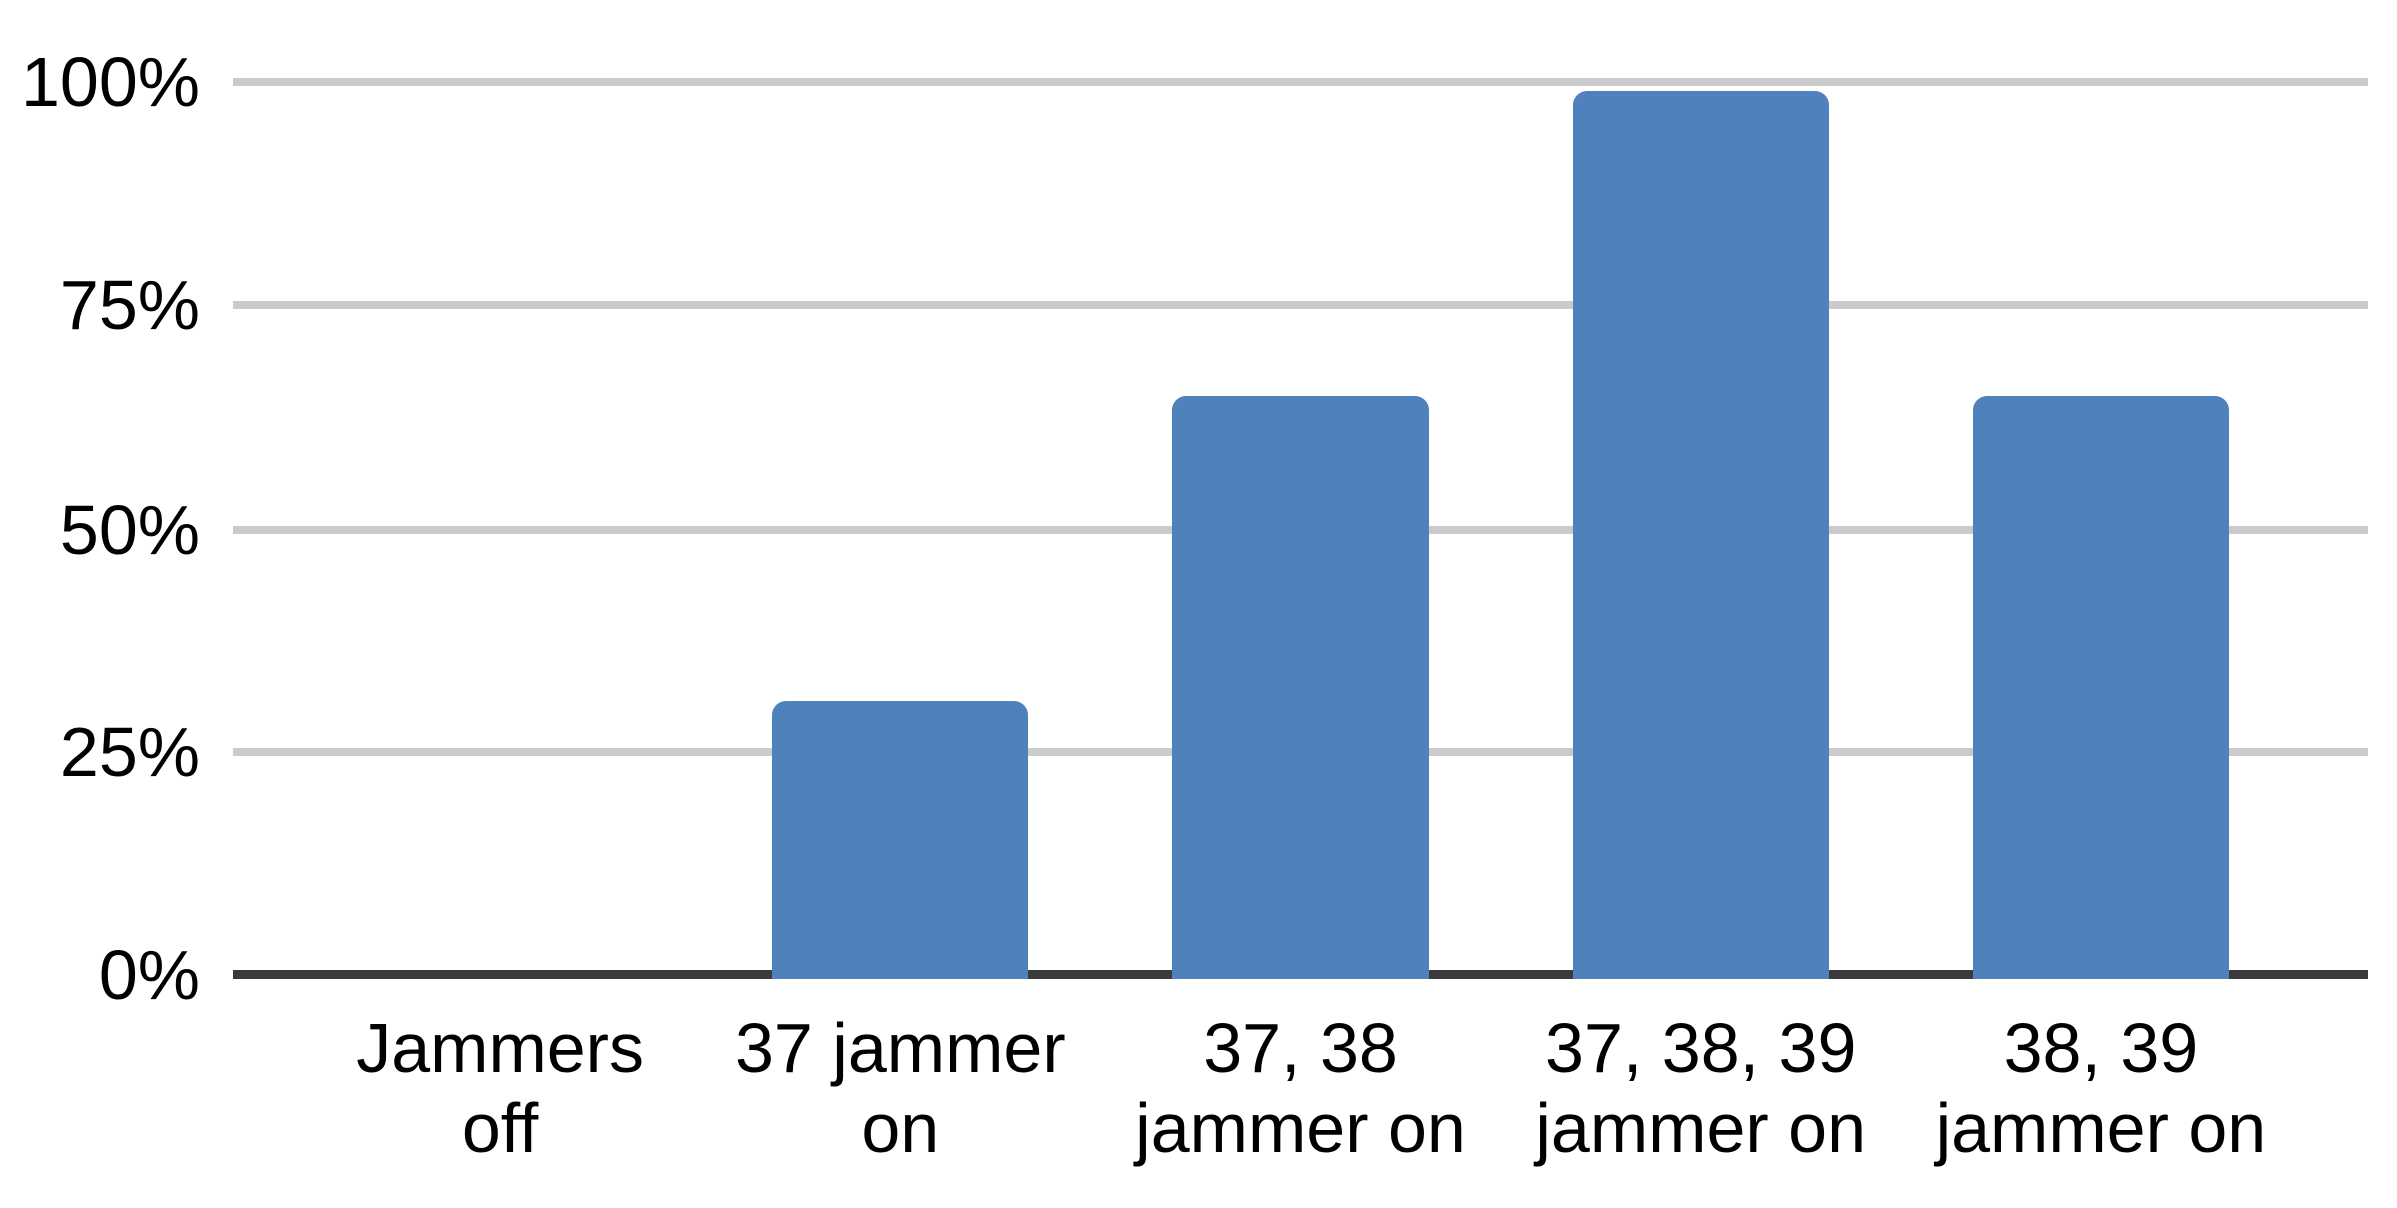  Describe the element at coordinates (500, 1088) in the screenshot. I see `x-label-jammers-off: Jammers off` at that location.